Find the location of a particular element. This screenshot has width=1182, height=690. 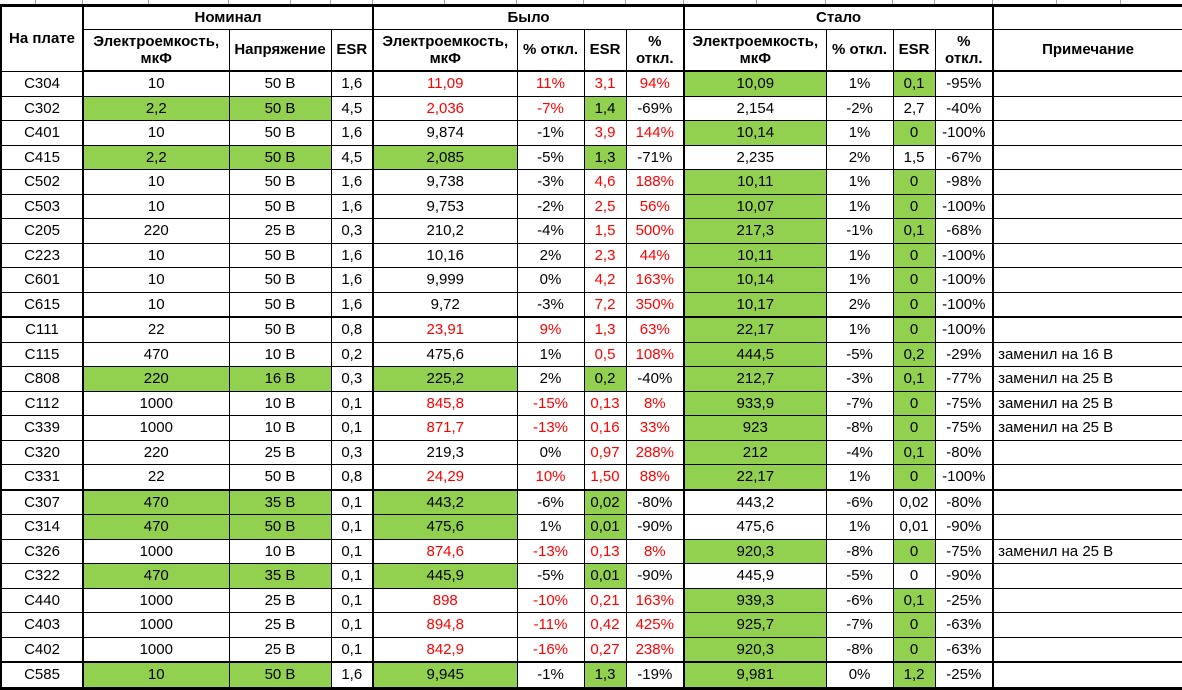

cell-C223-now-pct: 1% is located at coordinates (859, 255).